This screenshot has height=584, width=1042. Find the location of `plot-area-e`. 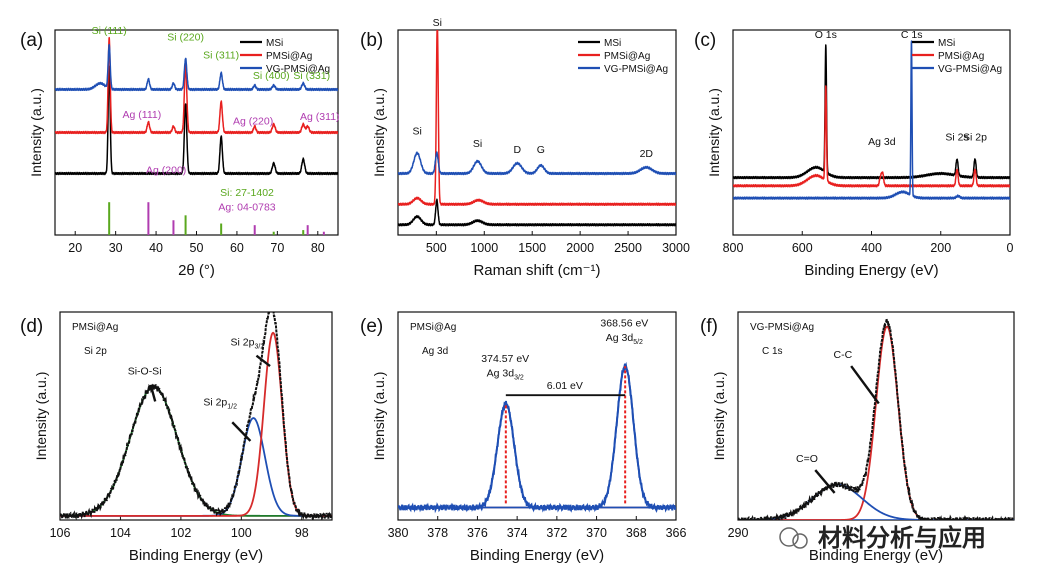

plot-area-e is located at coordinates (537, 437).